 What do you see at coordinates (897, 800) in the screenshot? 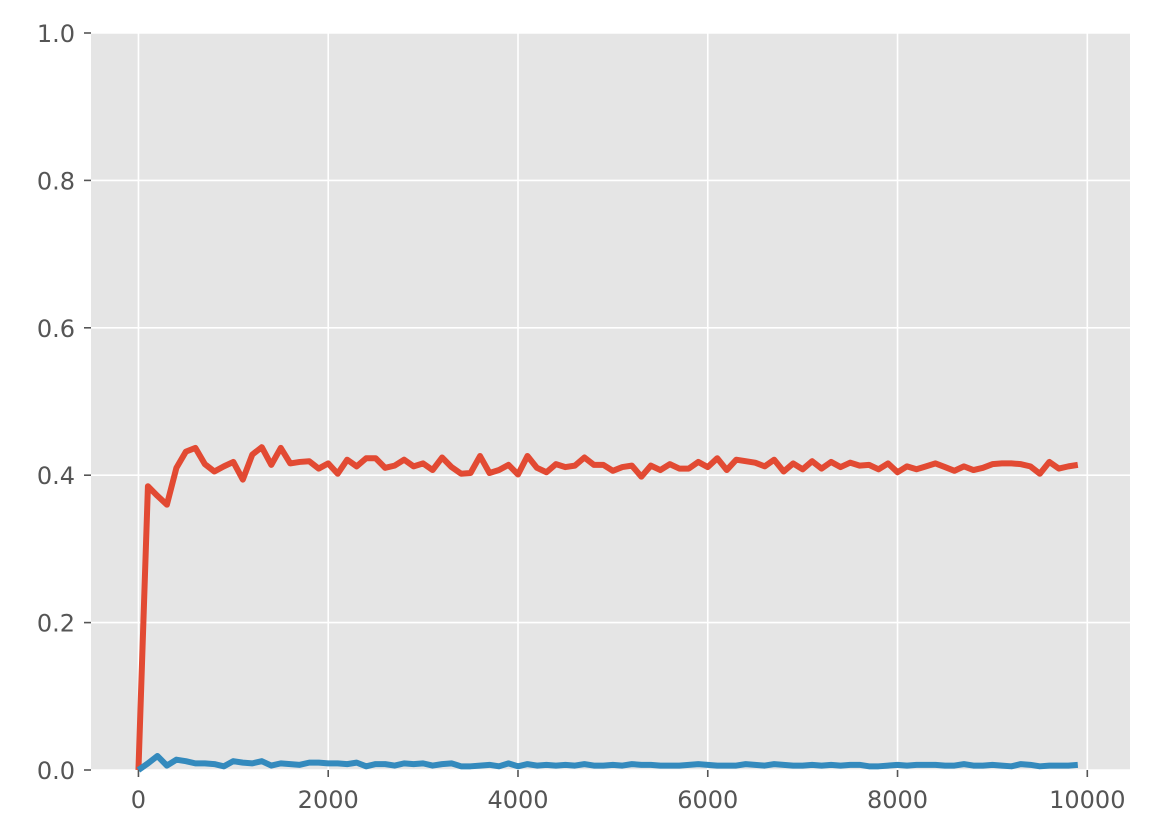
I see `x-tick-label: 8000` at bounding box center [897, 800].